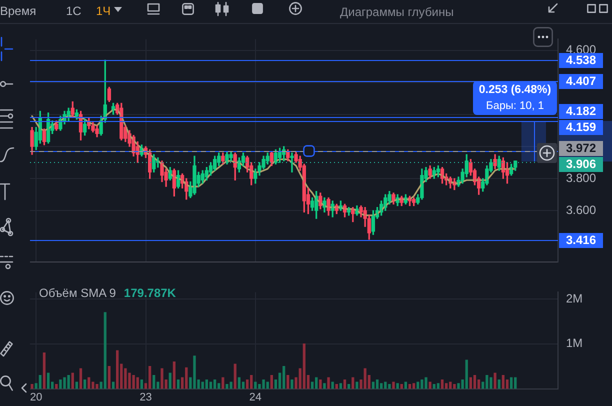  Describe the element at coordinates (581, 239) in the screenshot. I see `ref-line-label: 3.416` at that location.